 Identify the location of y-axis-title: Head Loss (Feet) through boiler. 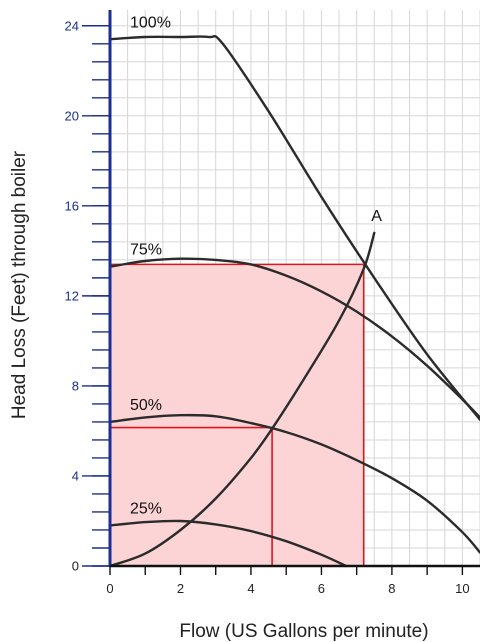
(19, 284).